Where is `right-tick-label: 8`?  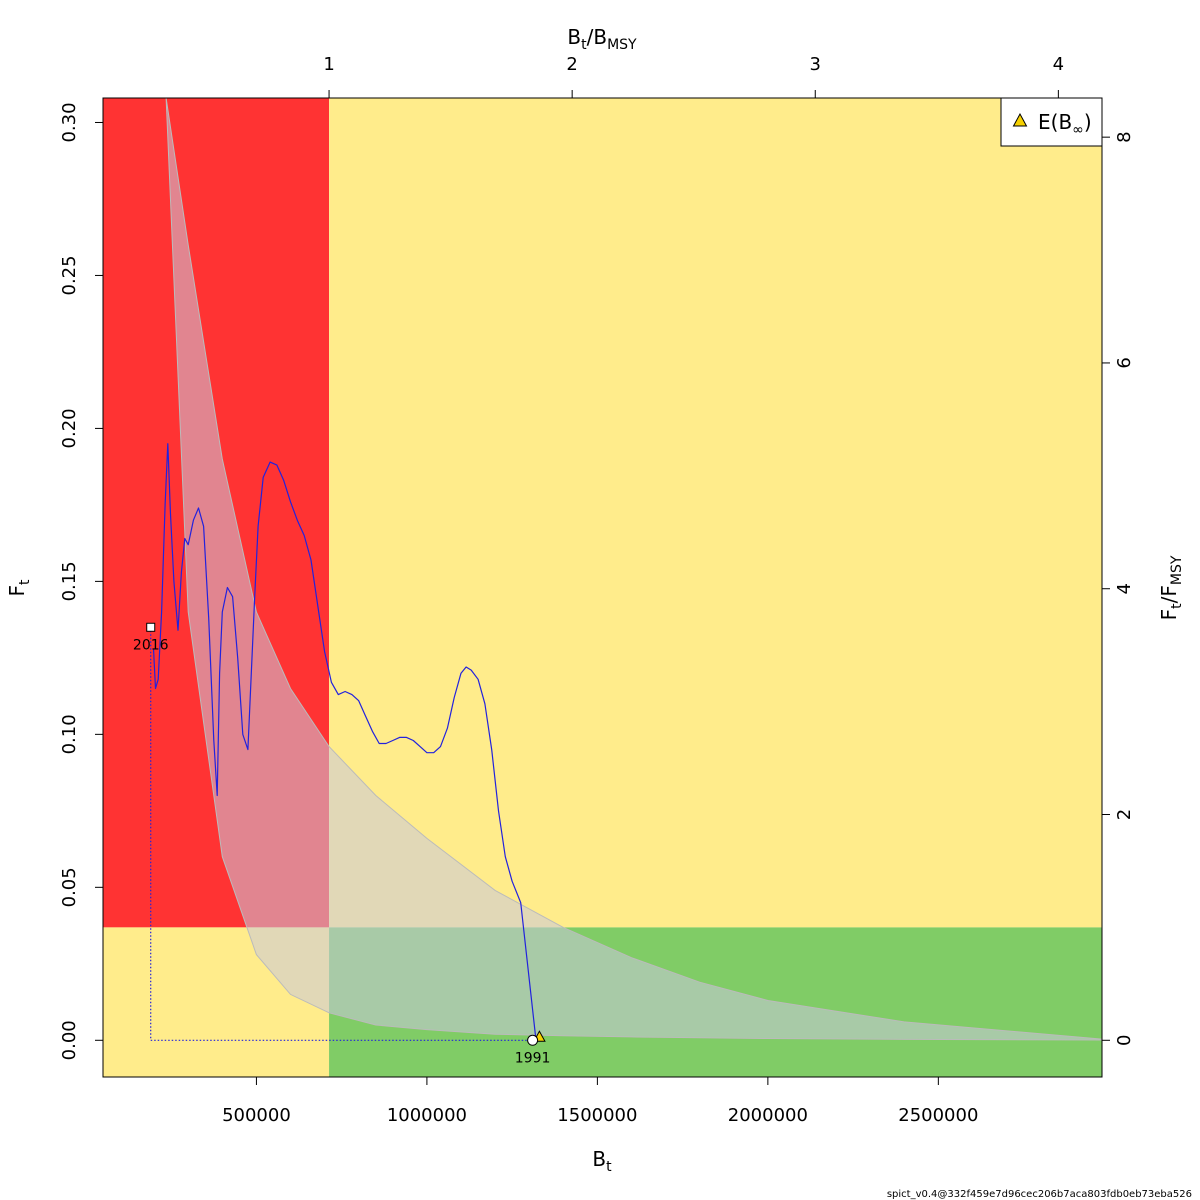
right-tick-label: 8 is located at coordinates (1124, 136).